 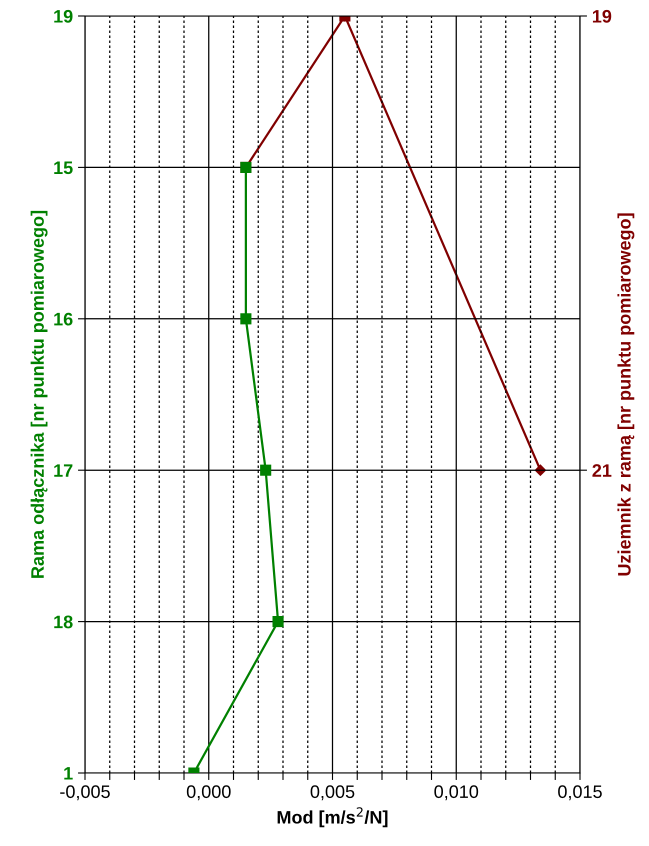 What do you see at coordinates (39, 394) in the screenshot?
I see `y-axis-title: Rama odłącznika [nr punktu pomiarowego]` at bounding box center [39, 394].